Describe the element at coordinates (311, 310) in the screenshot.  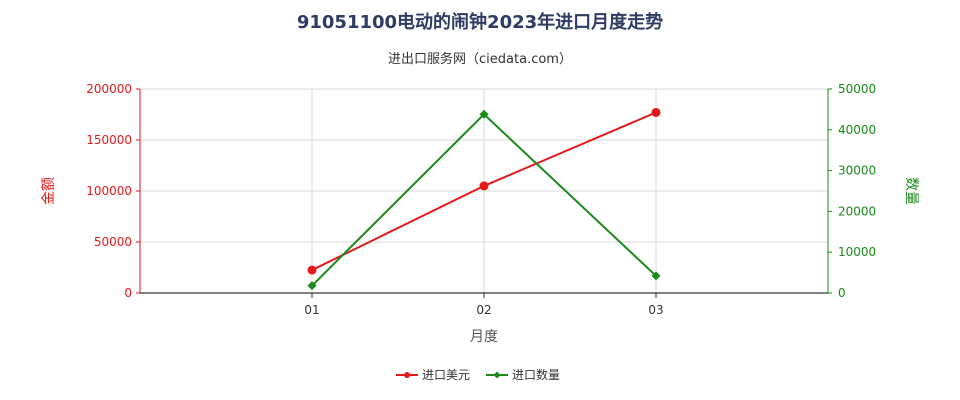
I see `x-tick-label: 01` at that location.